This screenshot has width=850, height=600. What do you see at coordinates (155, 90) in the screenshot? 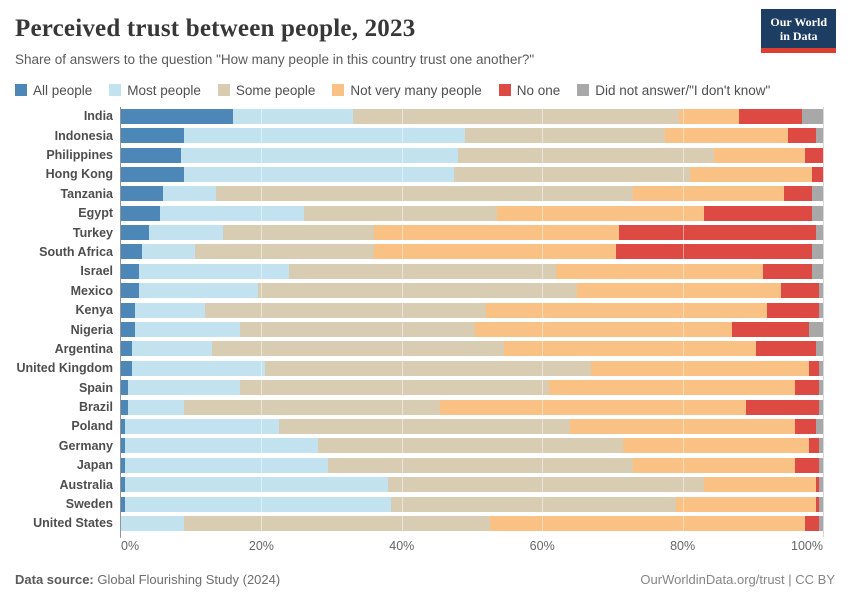
I see `legend-item: Most people` at bounding box center [155, 90].